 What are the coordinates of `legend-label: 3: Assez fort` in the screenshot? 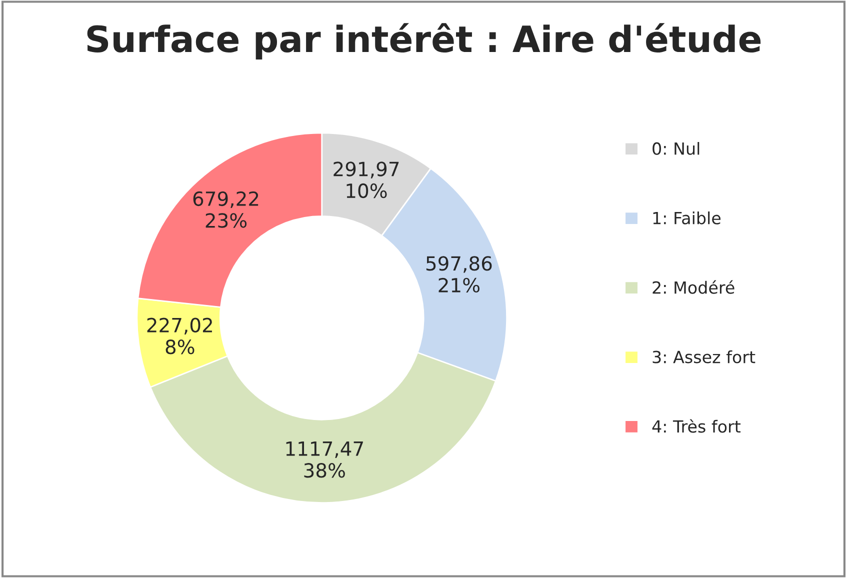 It's located at (704, 357).